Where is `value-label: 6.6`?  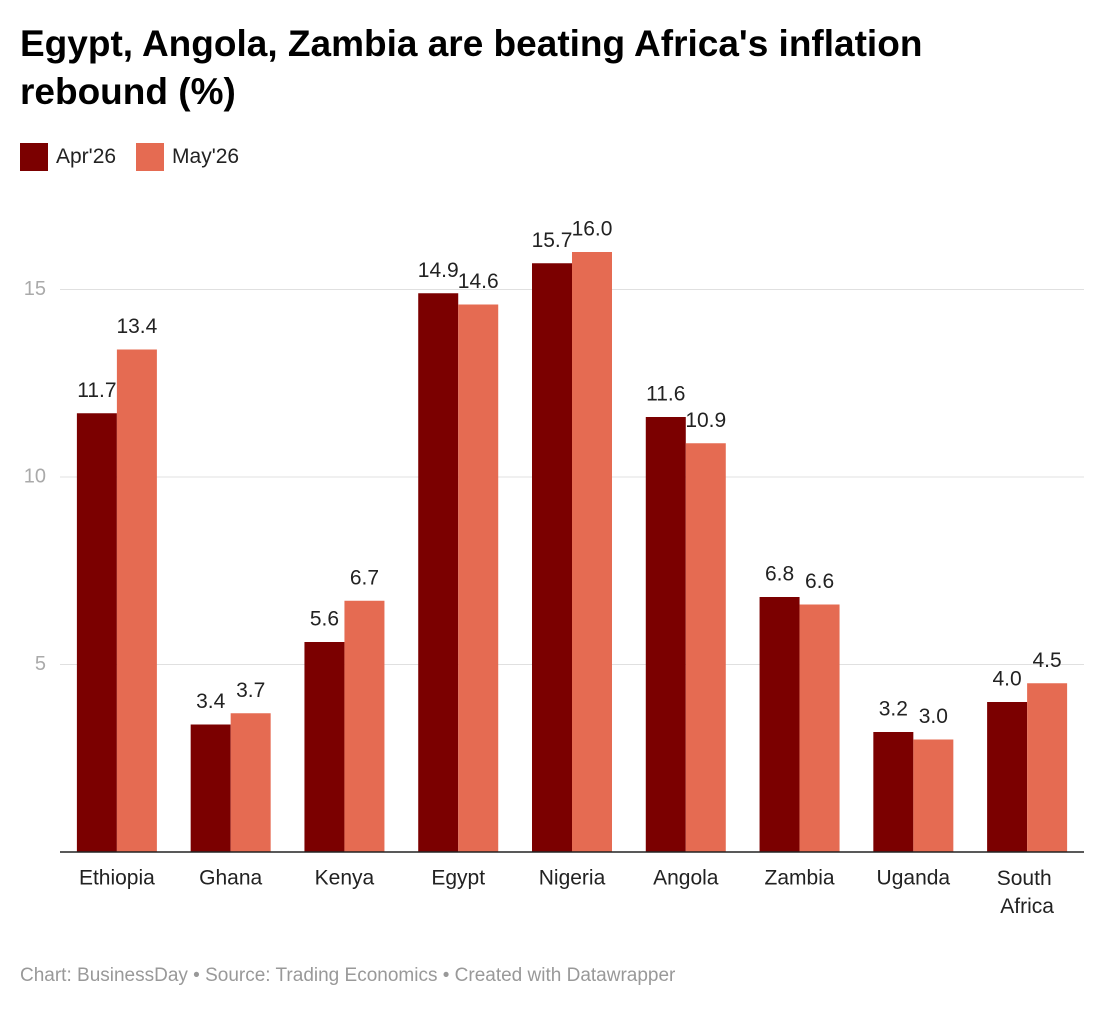 value-label: 6.6 is located at coordinates (819, 581).